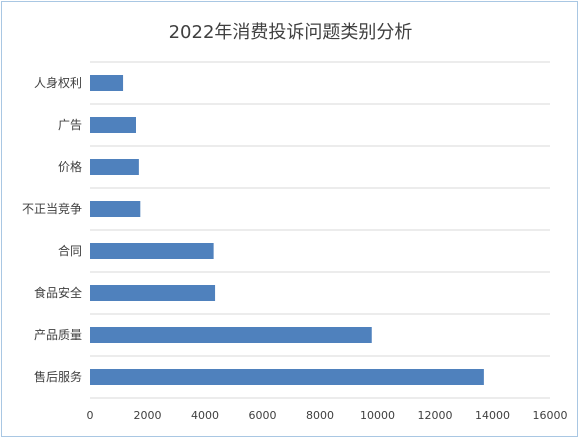 This screenshot has height=440, width=581. I want to click on category-label: 不正当竞争, so click(52, 209).